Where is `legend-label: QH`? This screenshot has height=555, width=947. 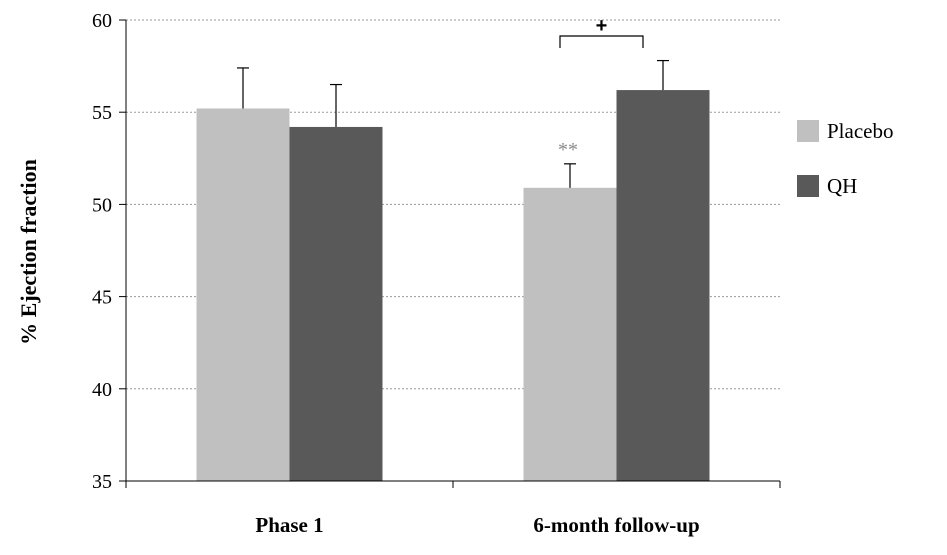 legend-label: QH is located at coordinates (842, 186).